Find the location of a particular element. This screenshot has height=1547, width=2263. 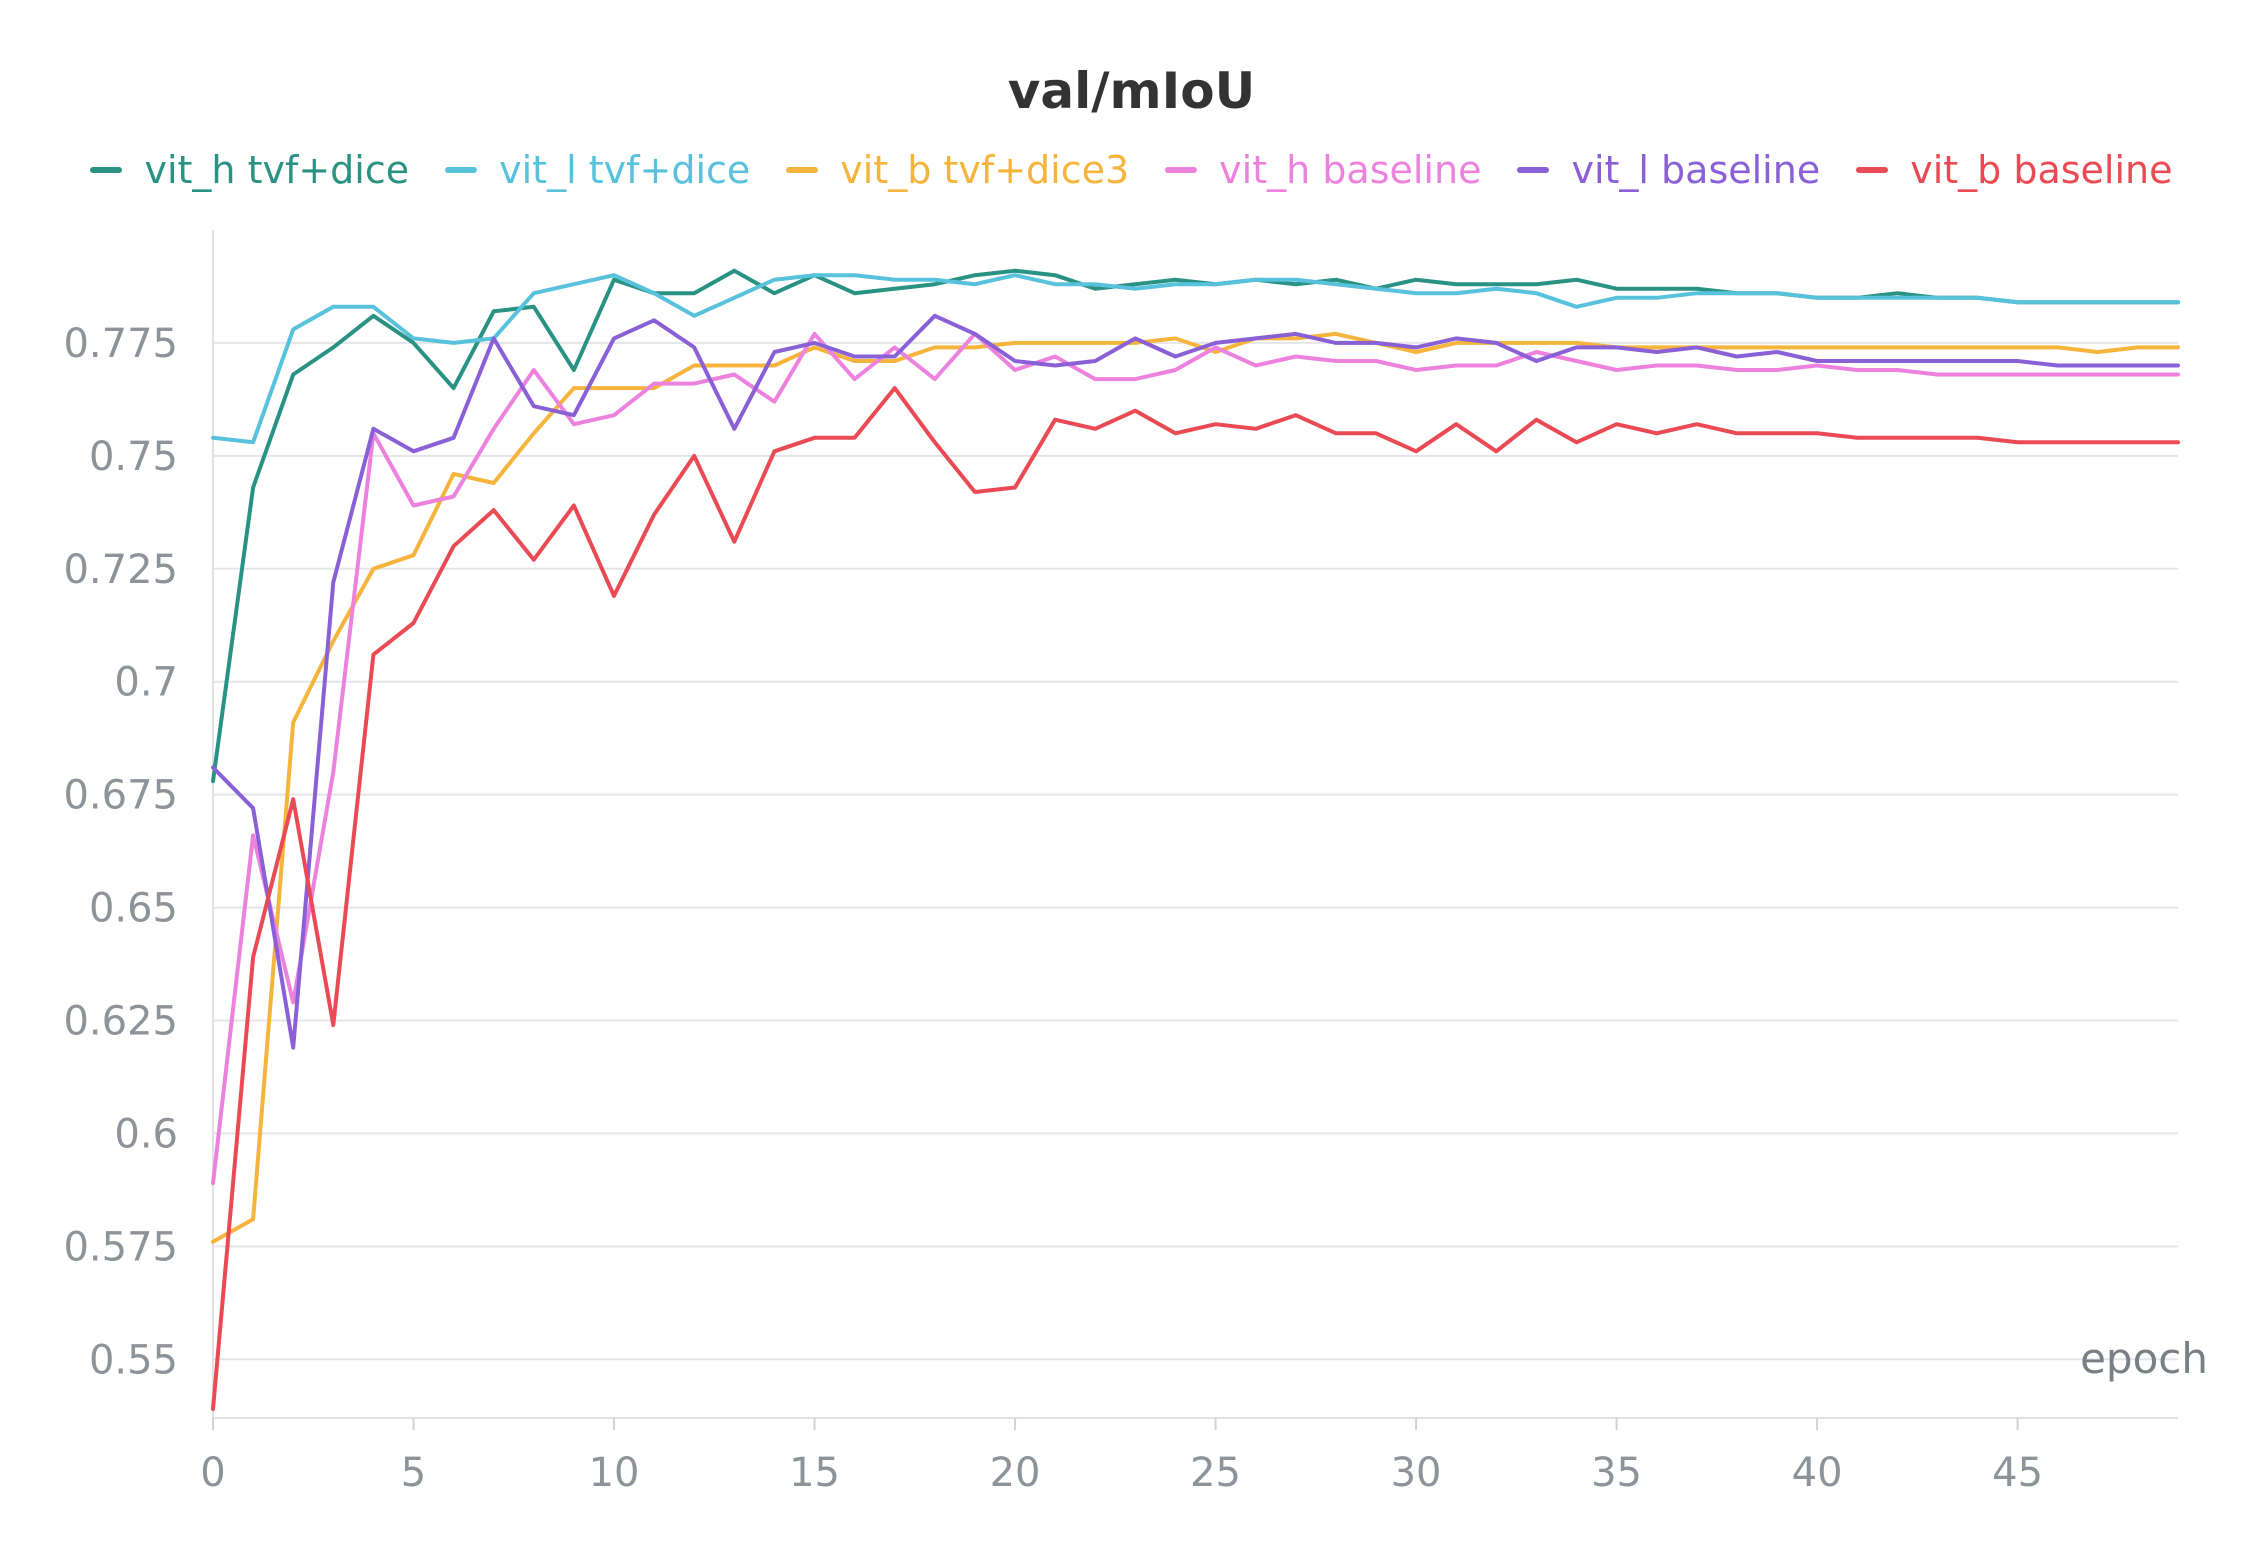

y-tick-label: 0.675 is located at coordinates (120, 796).